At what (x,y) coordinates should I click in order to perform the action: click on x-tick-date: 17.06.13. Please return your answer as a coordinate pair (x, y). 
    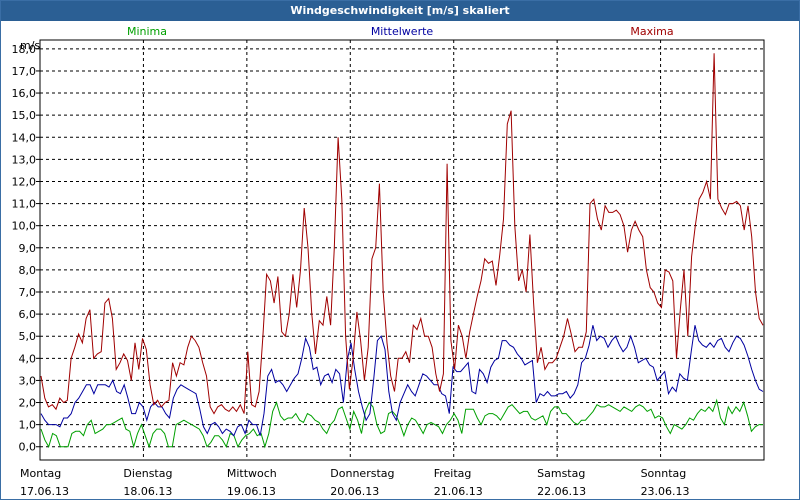
    Looking at the image, I should click on (44, 491).